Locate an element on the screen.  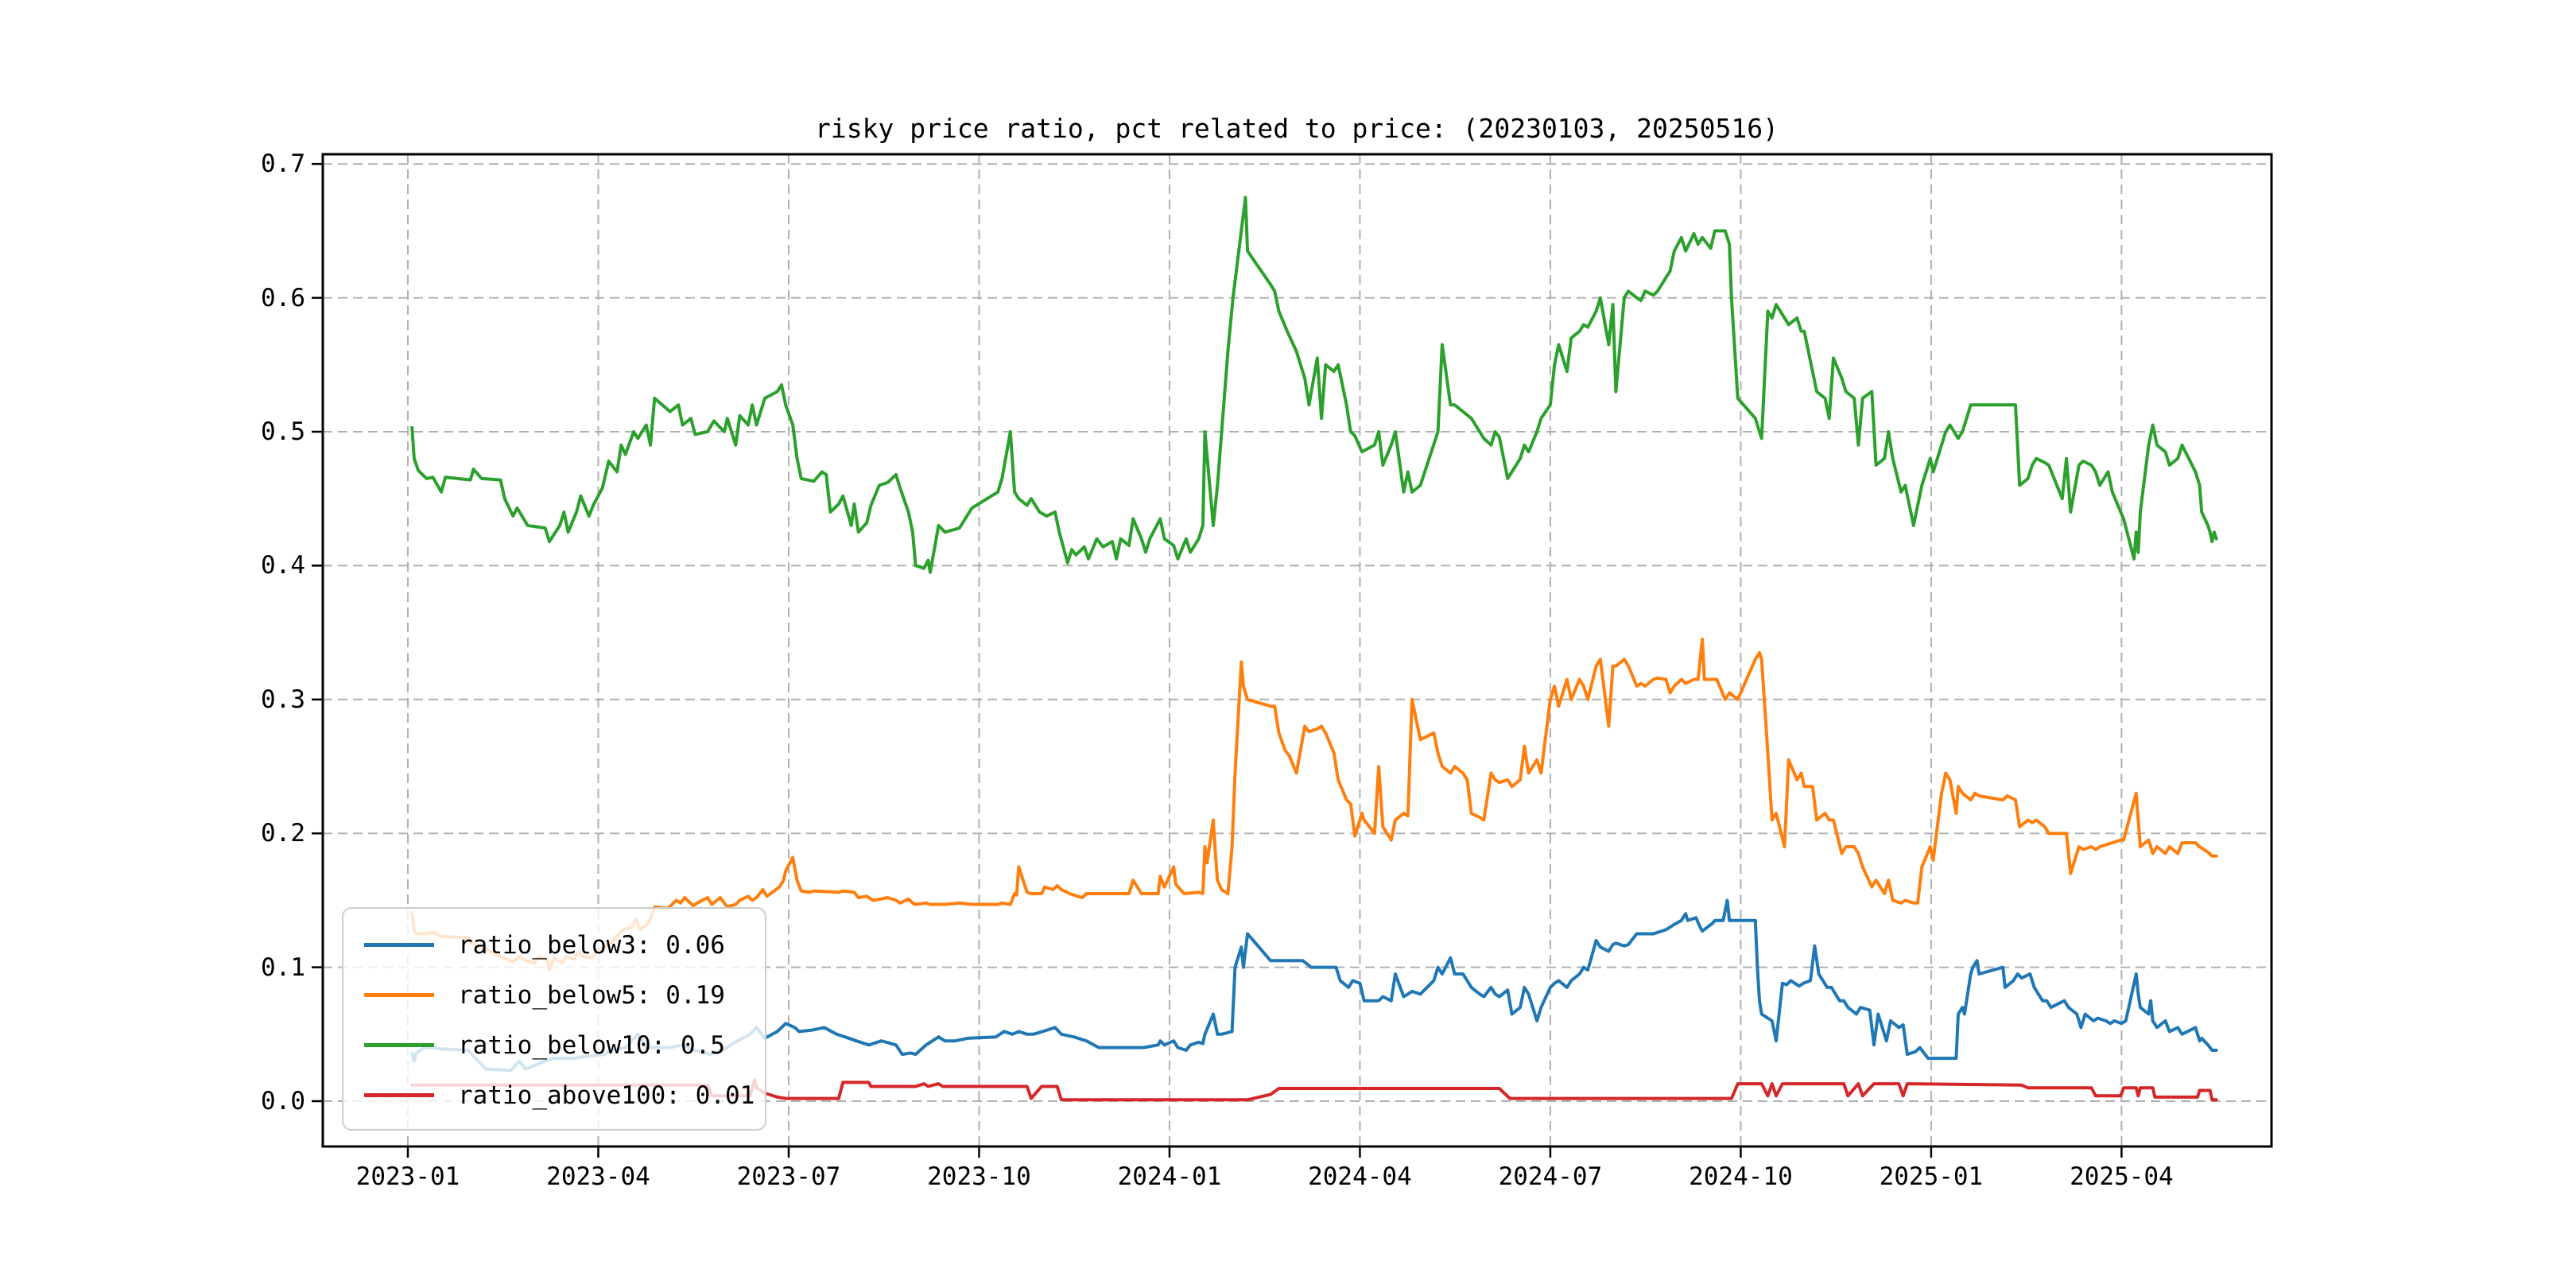
y-tick-label: 0.7 is located at coordinates (283, 164).